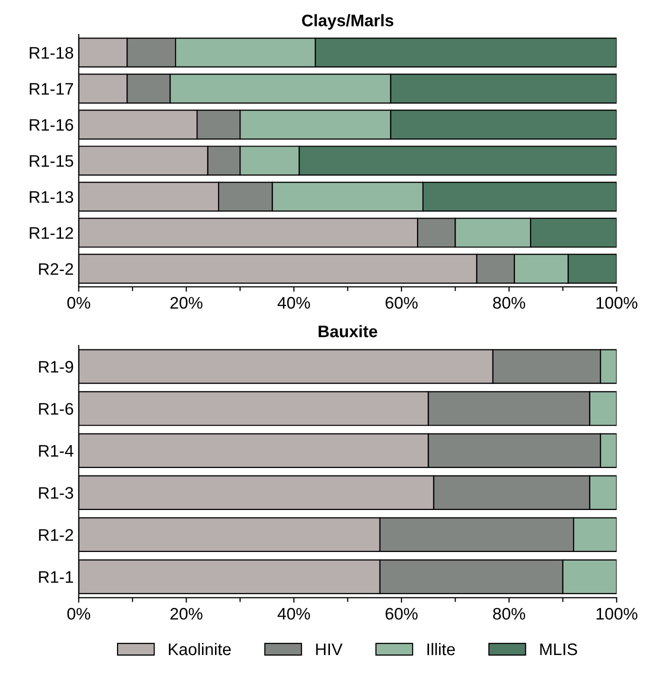 This screenshot has height=691, width=656. What do you see at coordinates (52, 125) in the screenshot?
I see `y-tick-label: R1-16` at bounding box center [52, 125].